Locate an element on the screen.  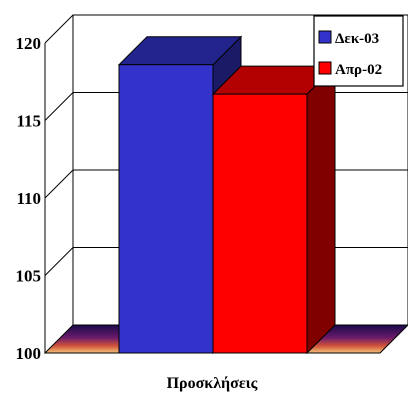
y-tick-label: 110 is located at coordinates (28, 198).